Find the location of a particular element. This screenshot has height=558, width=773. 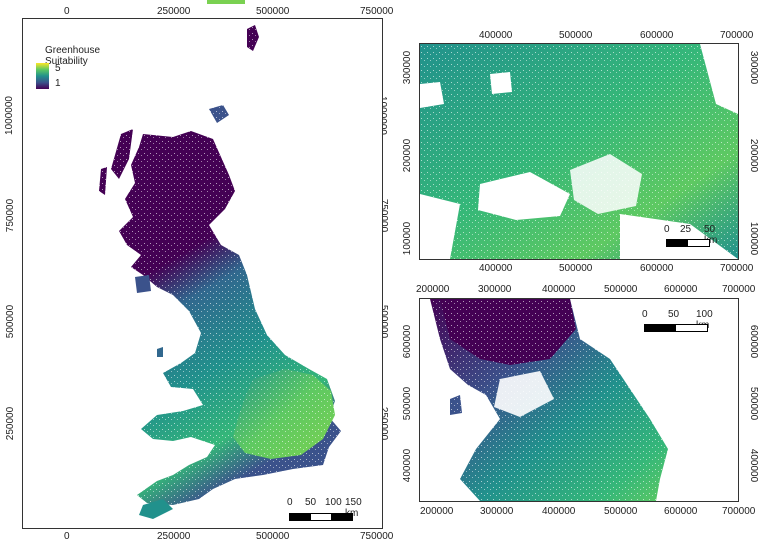

main-x-tick-bottom: 0 is located at coordinates (67, 536).